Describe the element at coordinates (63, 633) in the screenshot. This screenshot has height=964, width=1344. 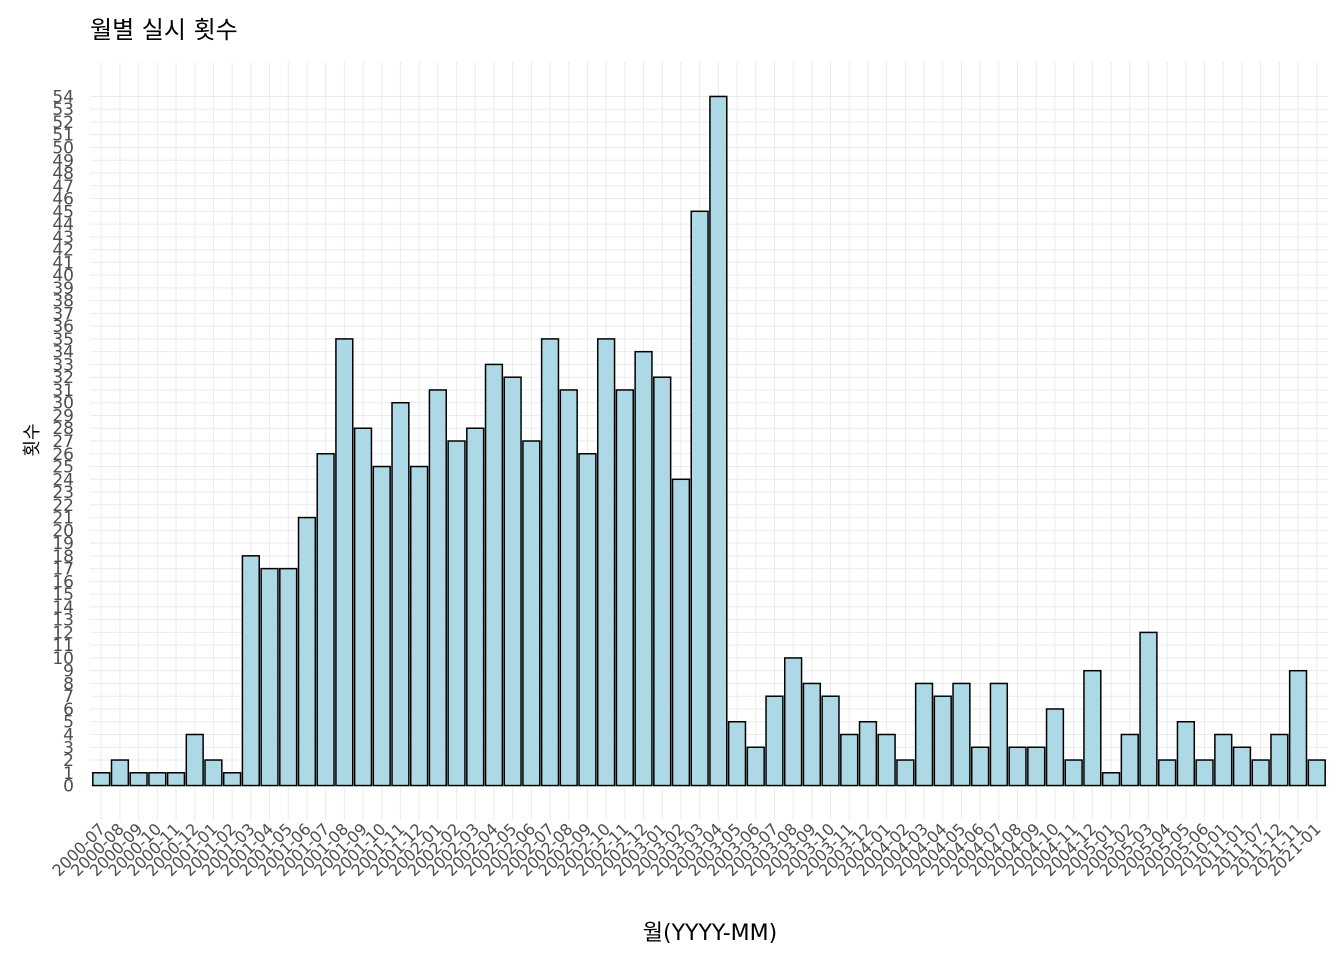
I see `y-tick-label: 12` at that location.